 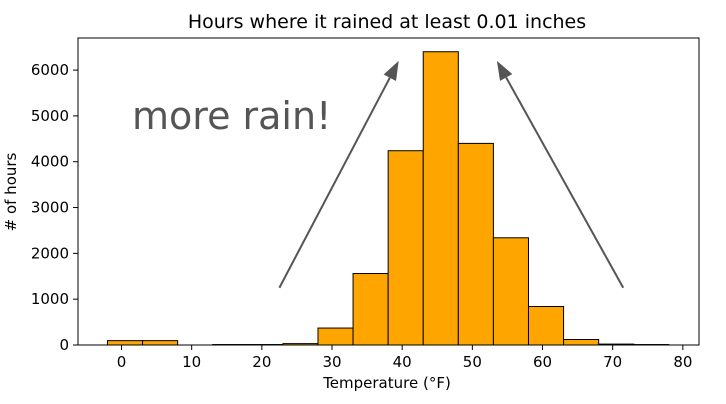 I want to click on x-tick-label: 30, so click(x=331, y=362).